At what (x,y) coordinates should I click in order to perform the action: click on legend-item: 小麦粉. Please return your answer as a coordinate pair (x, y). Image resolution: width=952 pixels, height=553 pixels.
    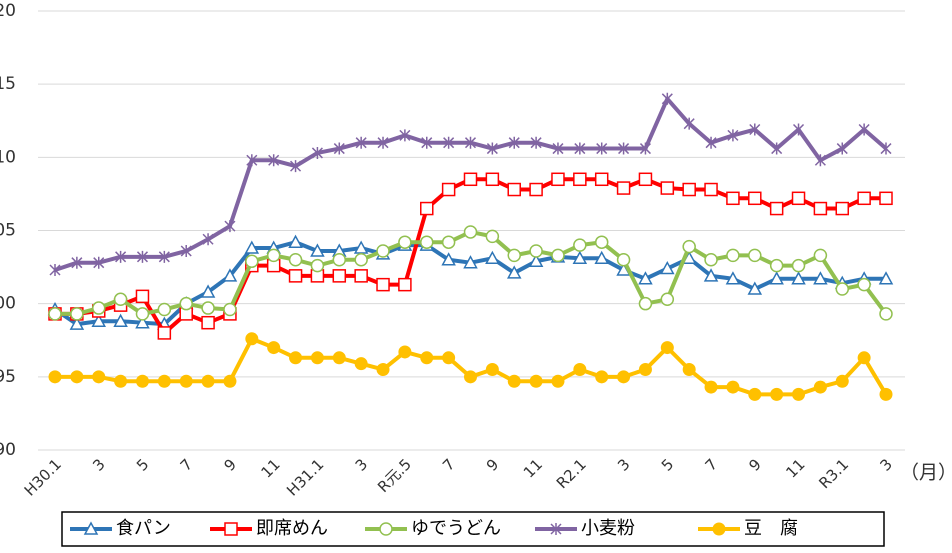
    Looking at the image, I should click on (585, 528).